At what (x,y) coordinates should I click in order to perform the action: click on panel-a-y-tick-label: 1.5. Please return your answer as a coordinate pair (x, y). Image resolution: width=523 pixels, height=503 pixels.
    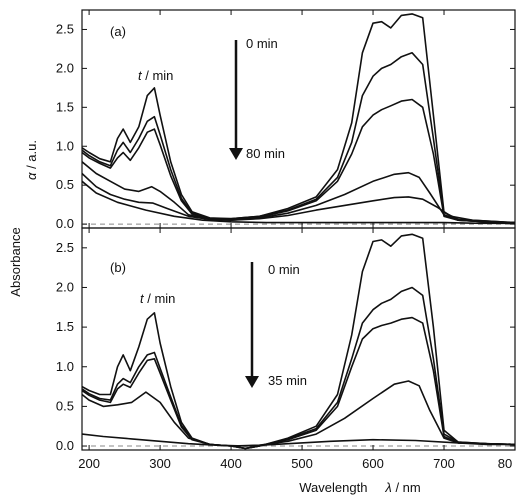
    Looking at the image, I should click on (65, 106).